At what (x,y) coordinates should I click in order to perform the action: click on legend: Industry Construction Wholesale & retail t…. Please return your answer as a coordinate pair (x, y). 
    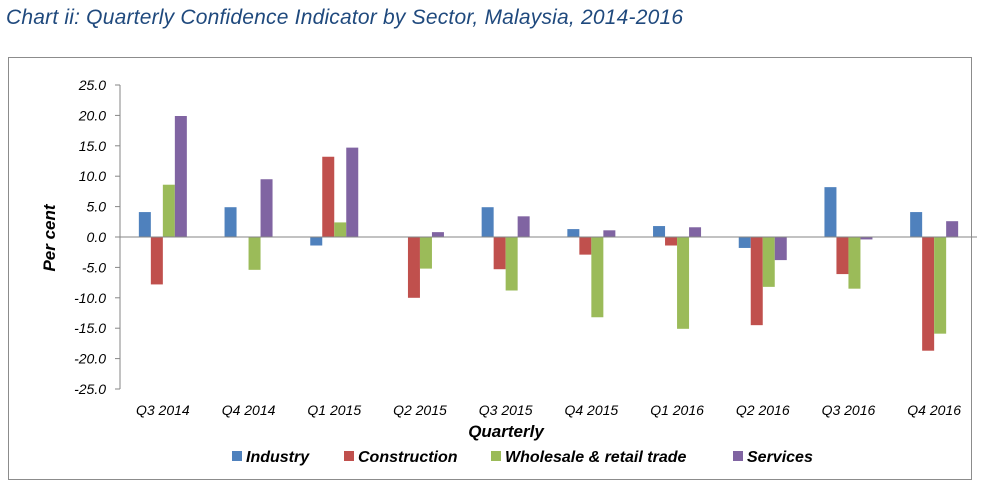
    Looking at the image, I should click on (522, 457).